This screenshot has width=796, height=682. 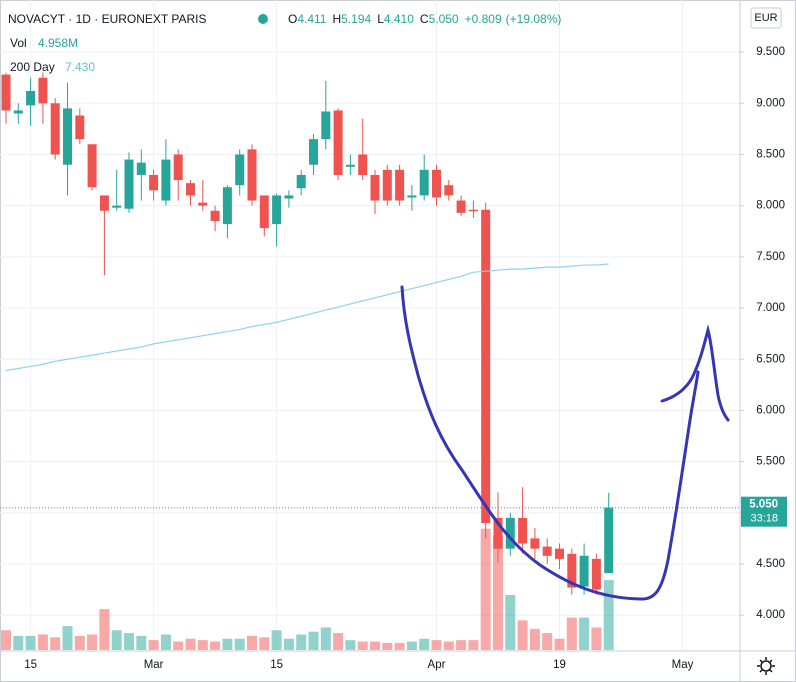 What do you see at coordinates (437, 665) in the screenshot?
I see `x-tick-label: Apr` at bounding box center [437, 665].